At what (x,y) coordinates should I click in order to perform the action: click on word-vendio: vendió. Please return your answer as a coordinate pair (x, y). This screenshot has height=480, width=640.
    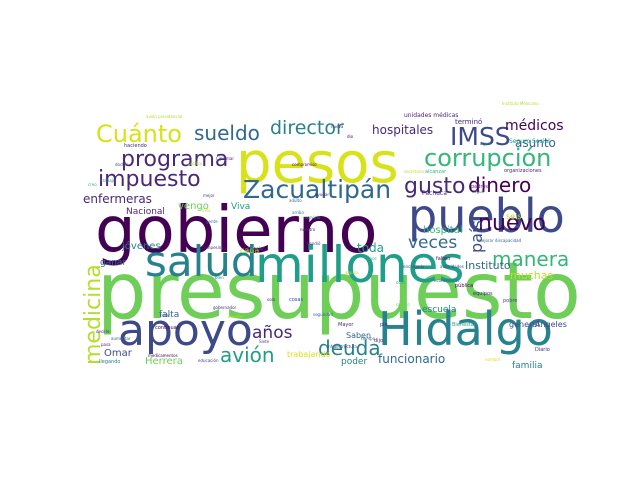
    Looking at the image, I should click on (314, 243).